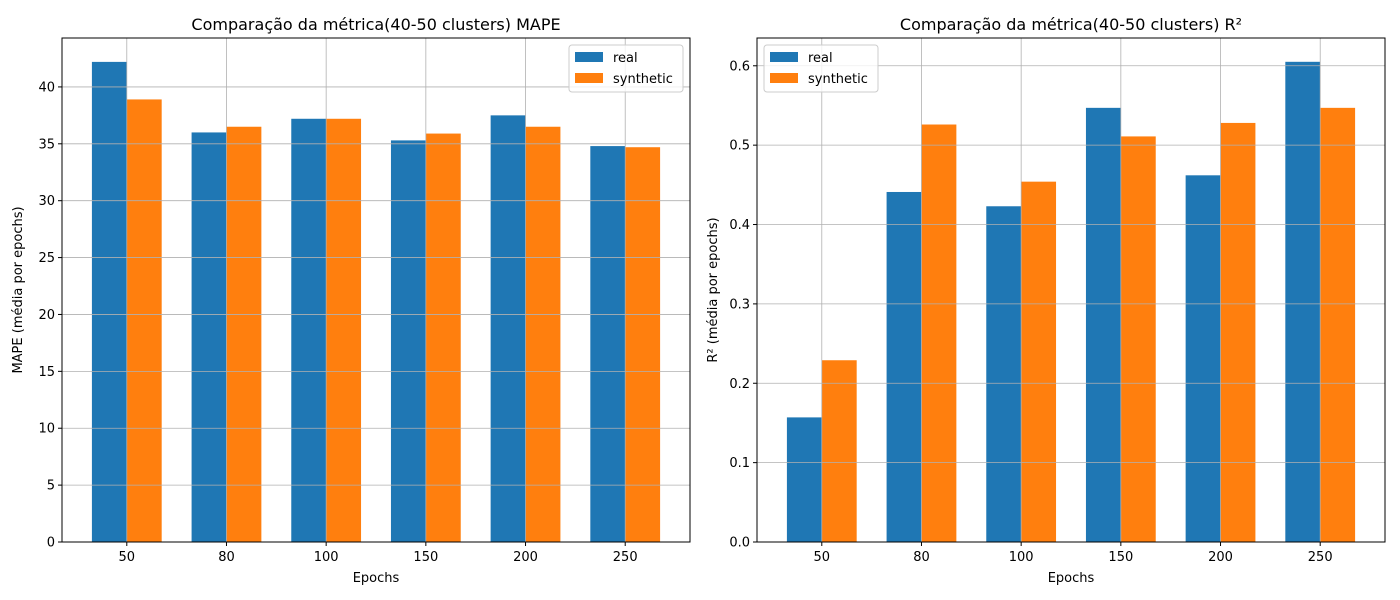 This screenshot has height=600, width=1400. Describe the element at coordinates (46, 372) in the screenshot. I see `mape-ytick-label: 15` at that location.